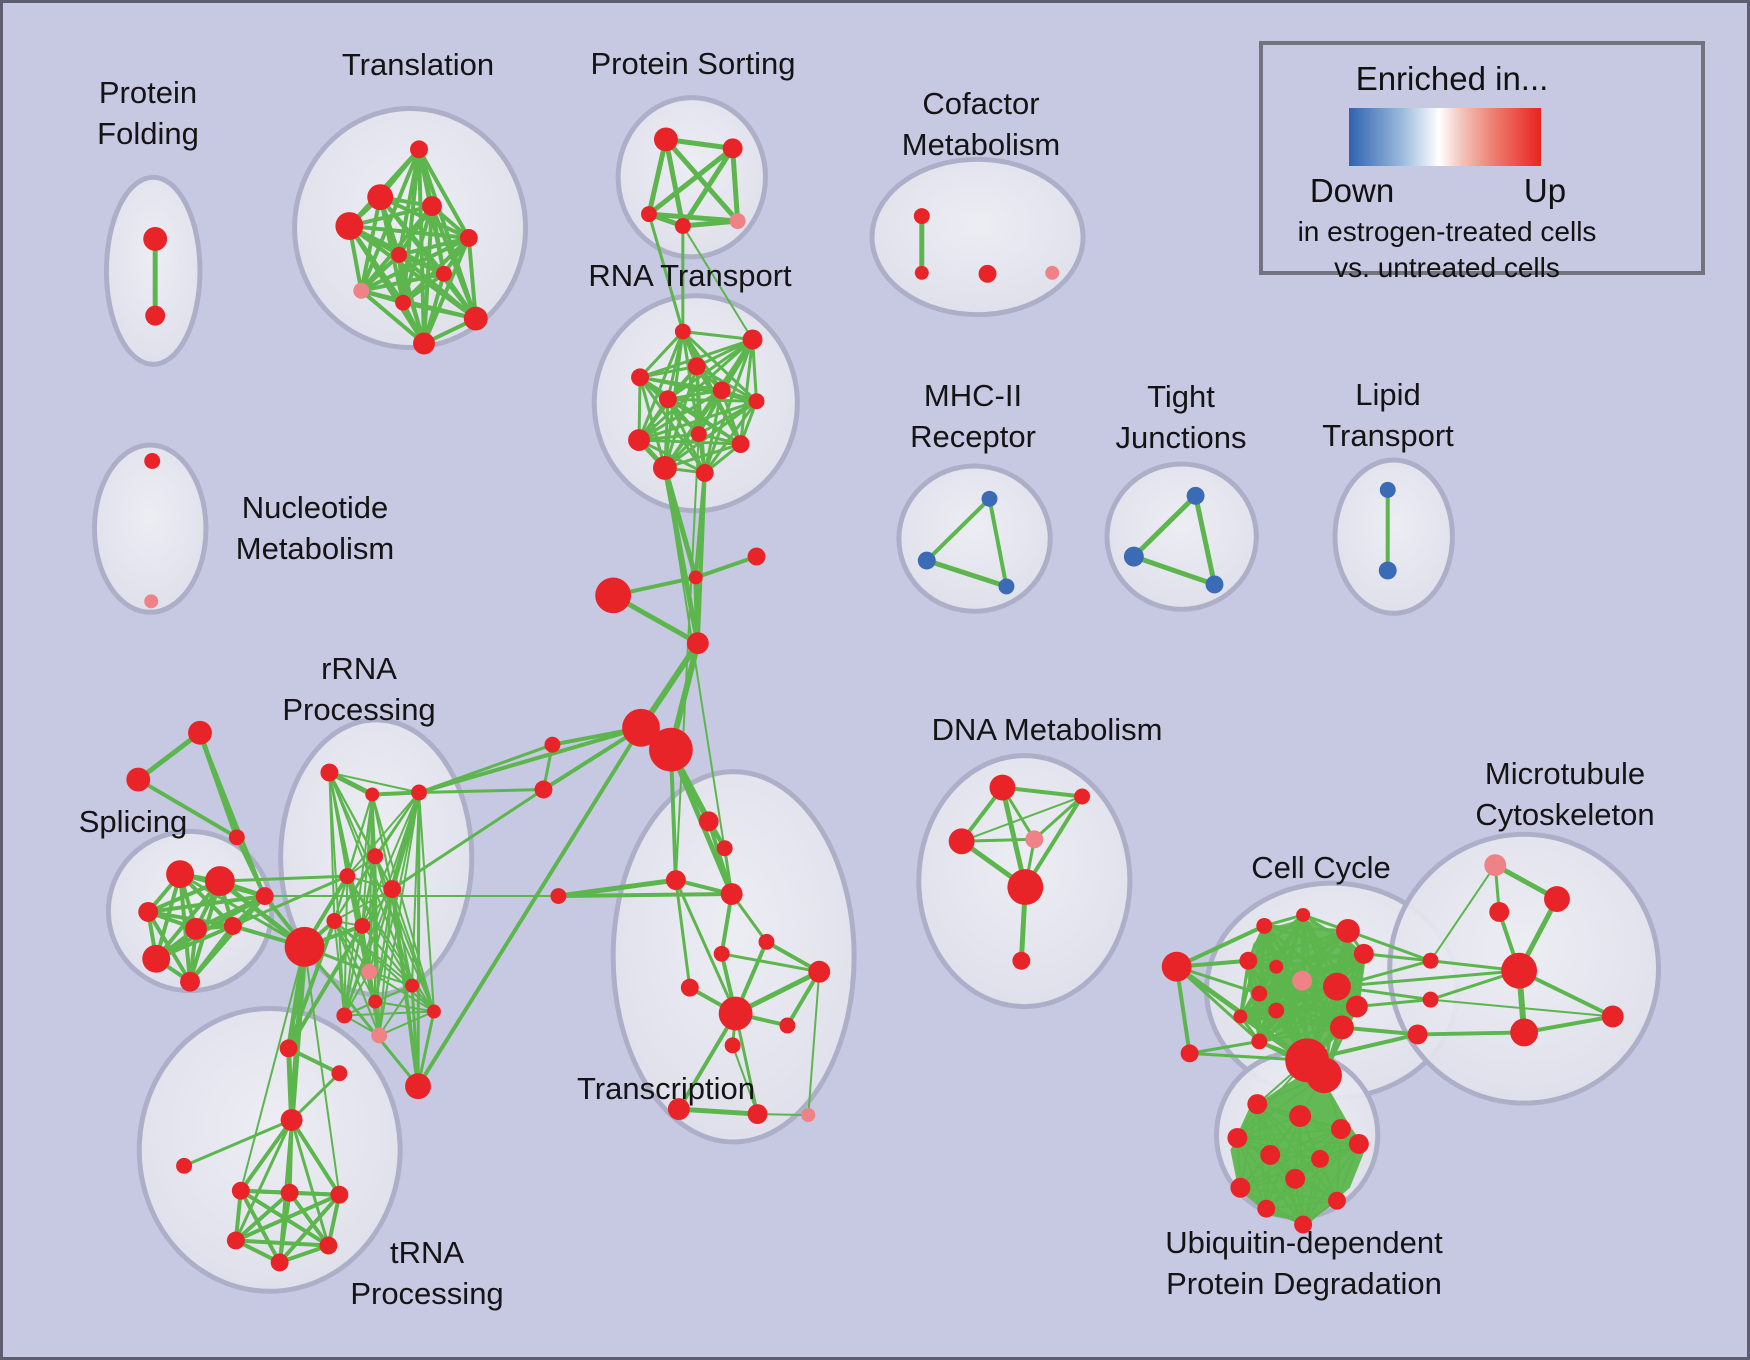  Describe the element at coordinates (1565, 814) in the screenshot. I see `cluster-label-microtubule-line2: Cytoskeleton` at that location.